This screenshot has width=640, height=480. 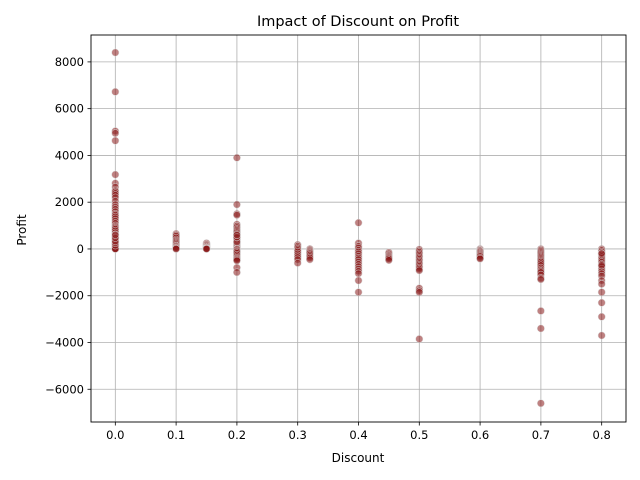 I want to click on x-tick-label: 0.7, so click(x=541, y=435).